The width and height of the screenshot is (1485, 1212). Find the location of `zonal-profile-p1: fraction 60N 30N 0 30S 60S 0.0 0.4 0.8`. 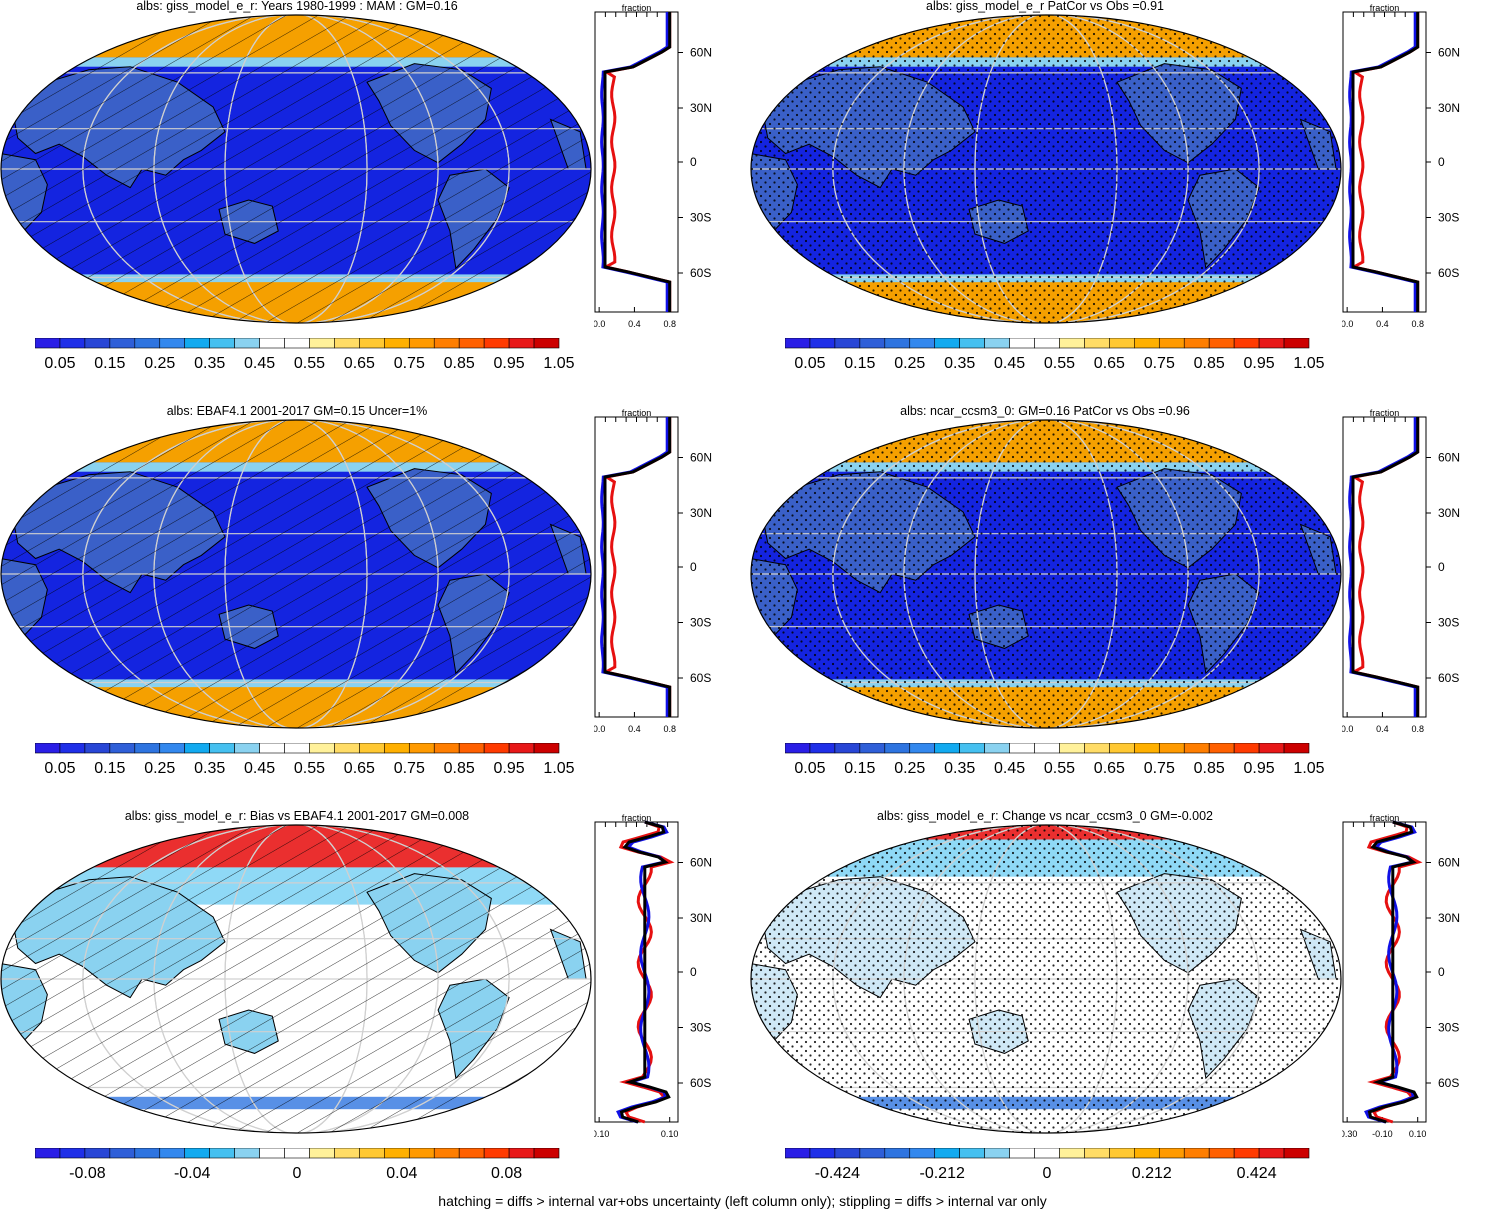

zonal-profile-p1: fraction 60N 30N 0 30S 60S 0.0 0.4 0.8 is located at coordinates (653, 166).